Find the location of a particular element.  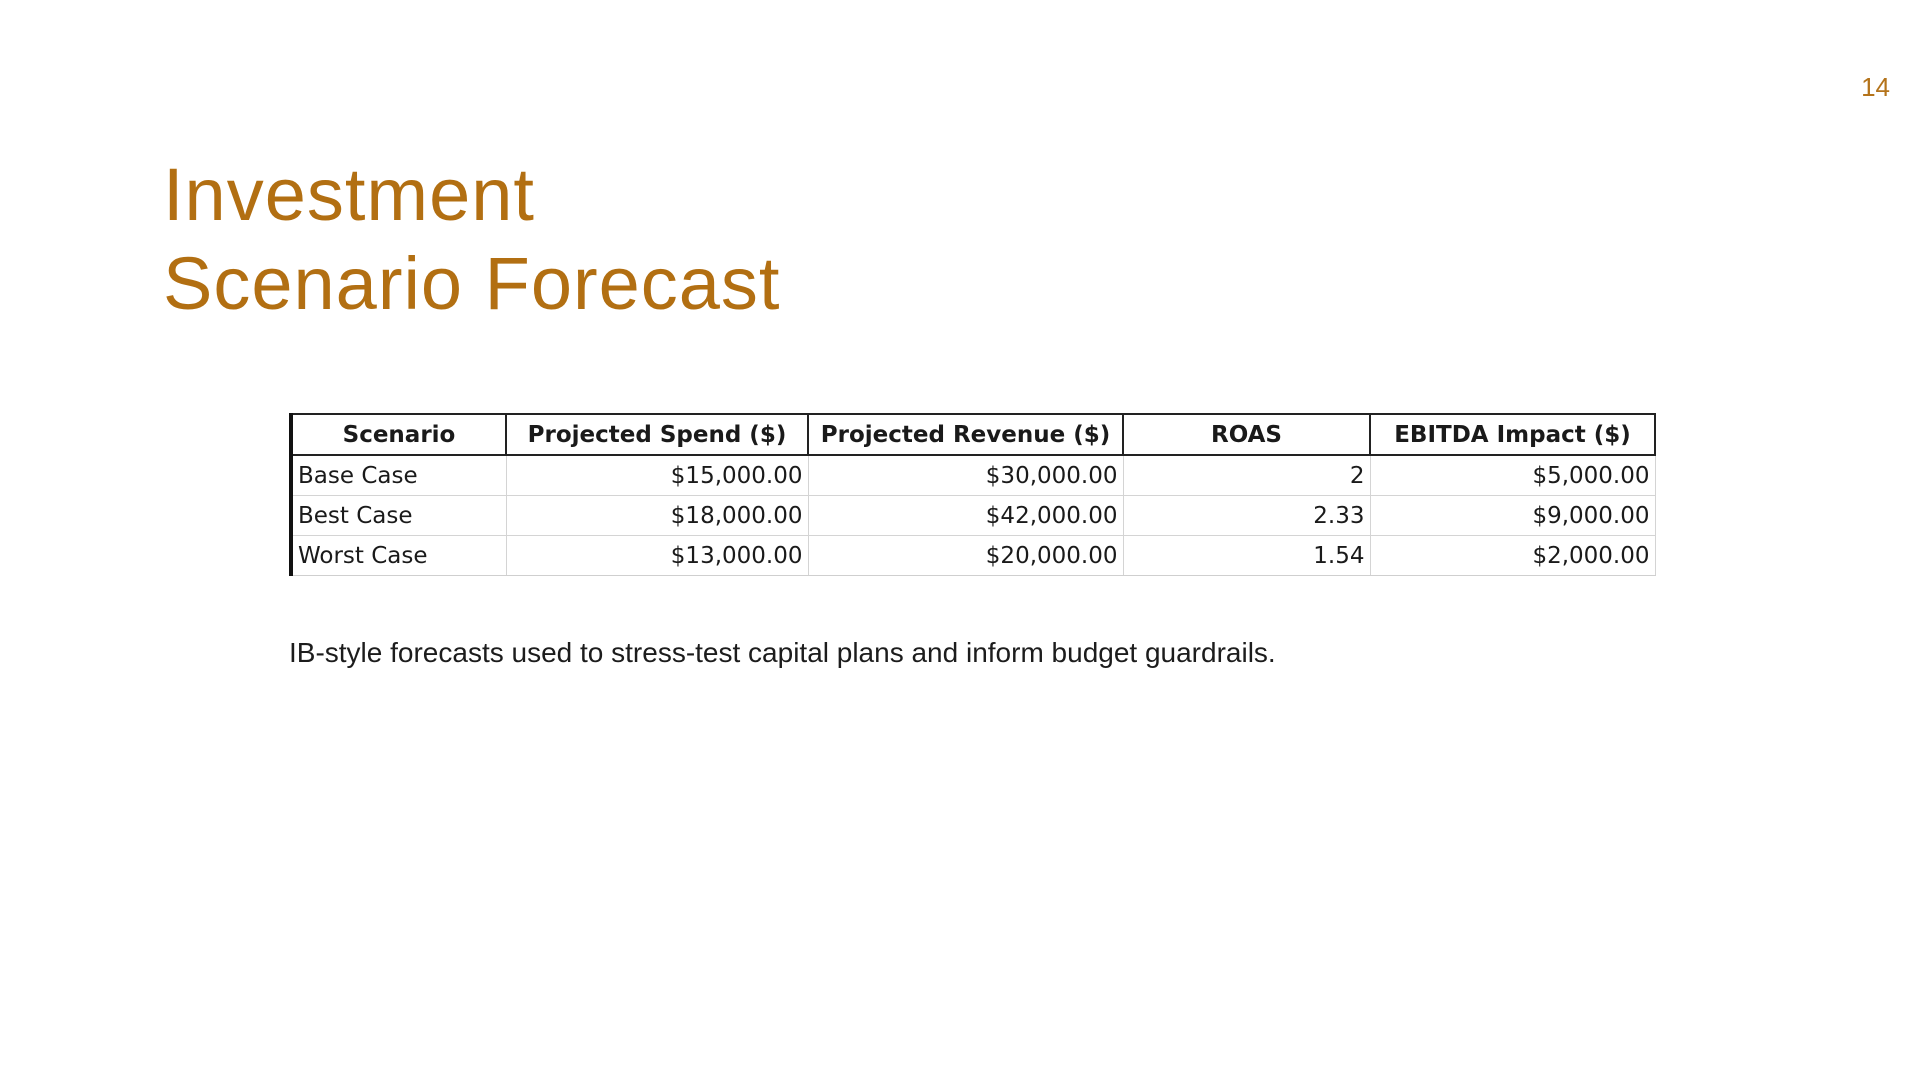

cell-projected-revenue: $42,000.00 is located at coordinates (965, 515).